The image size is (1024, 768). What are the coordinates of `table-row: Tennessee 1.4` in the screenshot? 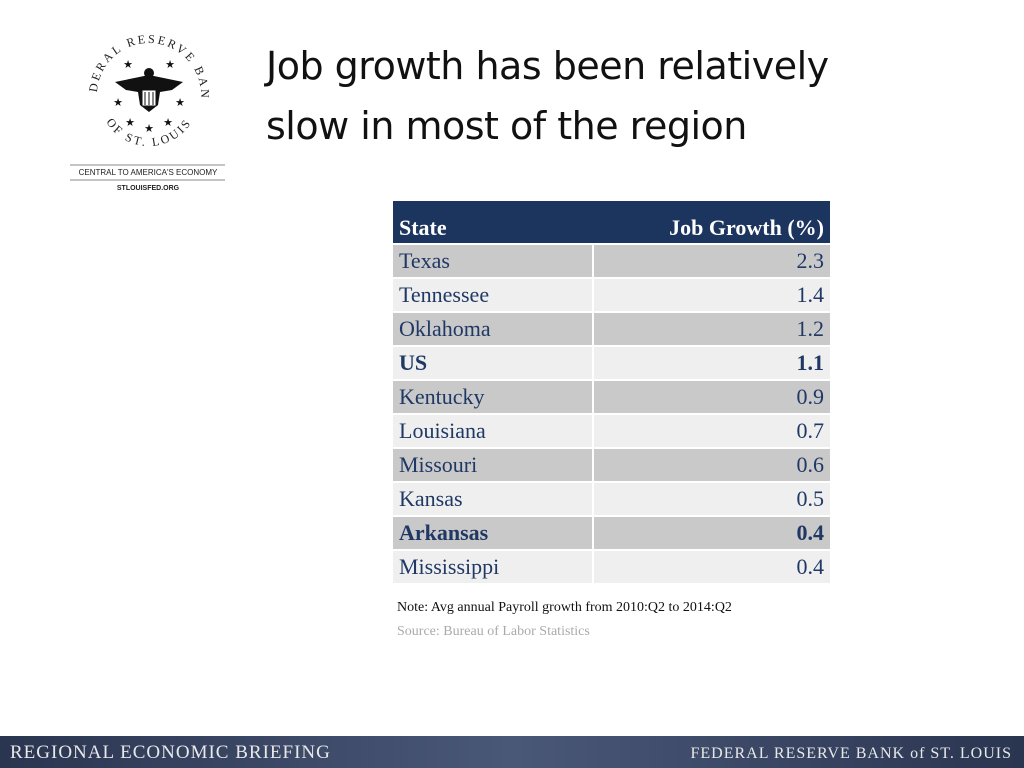 It's located at (611, 296).